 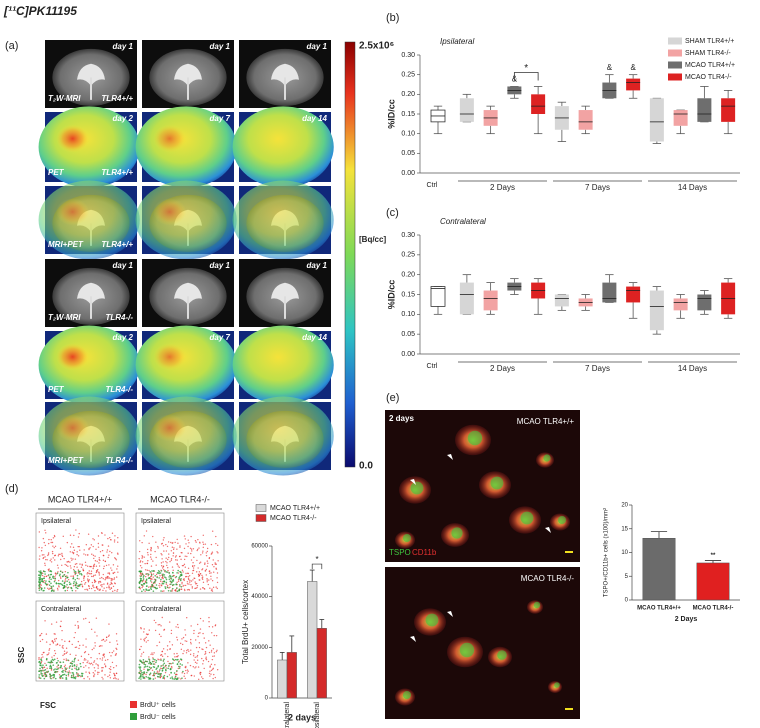 What do you see at coordinates (186, 365) in the screenshot?
I see `image-tile` at bounding box center [186, 365].